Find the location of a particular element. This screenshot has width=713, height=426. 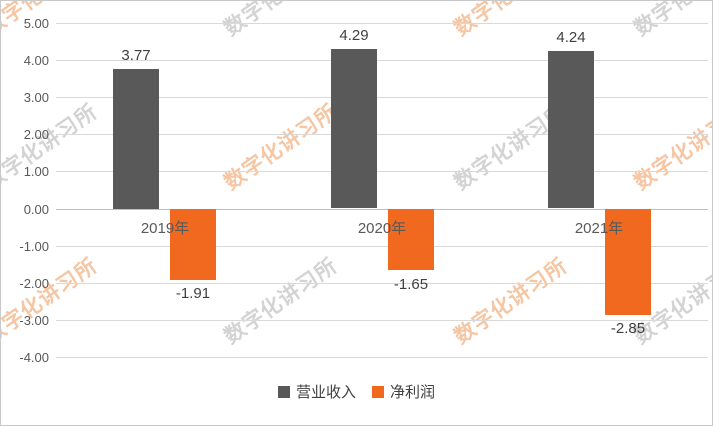

legend-swatch-revenue is located at coordinates (283, 391).